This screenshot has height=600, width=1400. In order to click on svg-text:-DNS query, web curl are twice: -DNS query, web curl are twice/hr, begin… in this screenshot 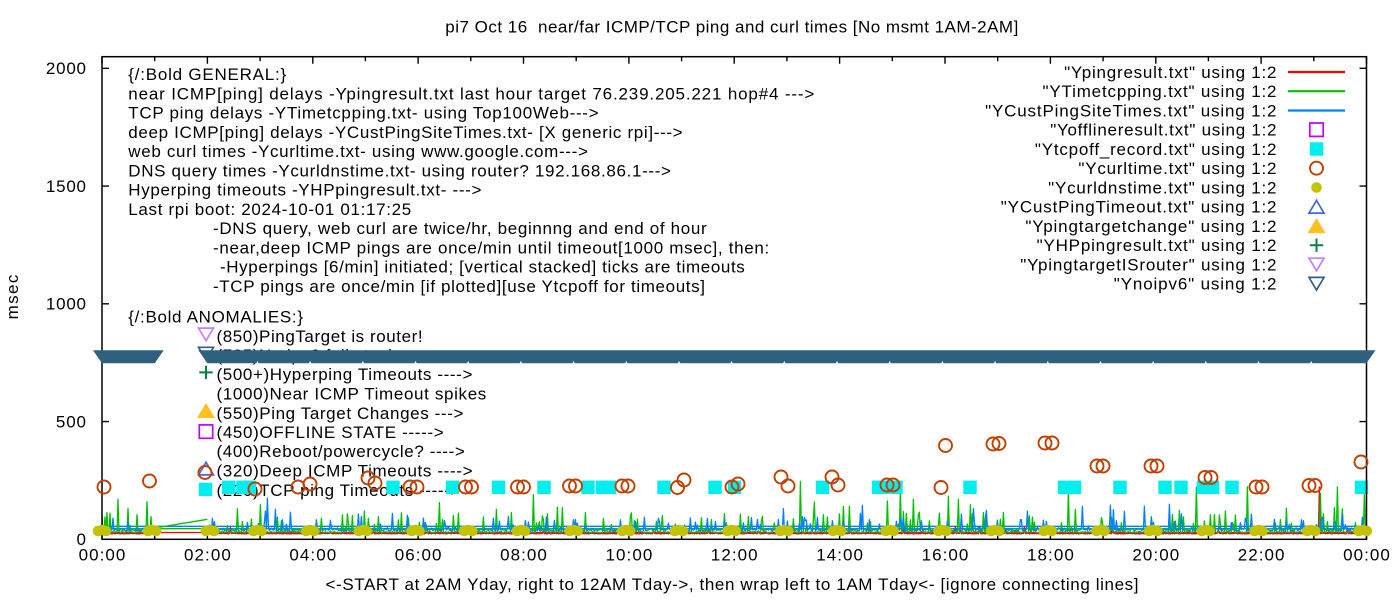, I will do `click(460, 228)`.